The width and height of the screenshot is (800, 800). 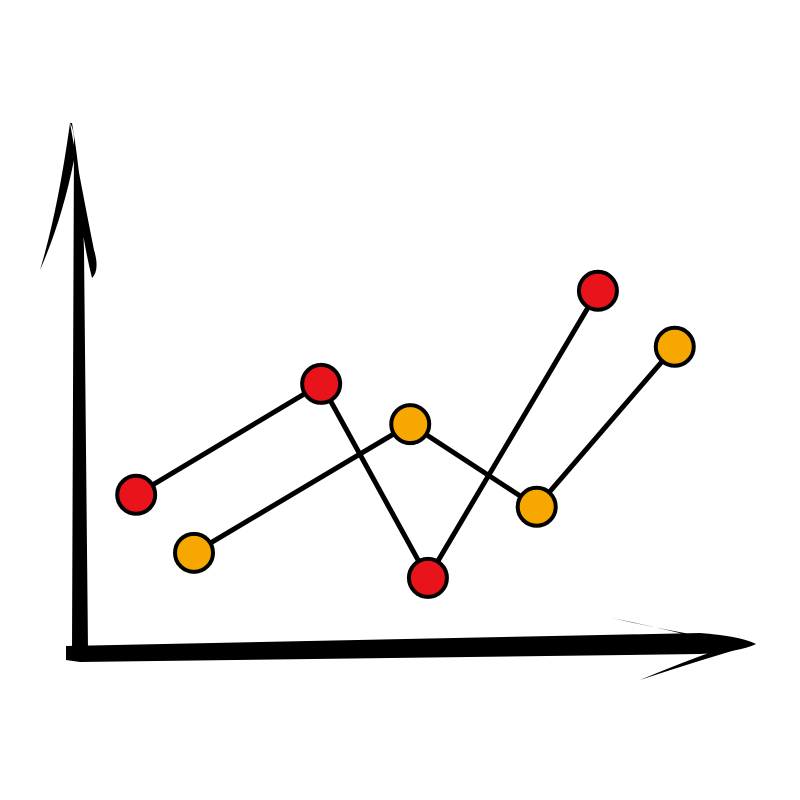 I want to click on y-axis-arrowhead, so click(x=68, y=200).